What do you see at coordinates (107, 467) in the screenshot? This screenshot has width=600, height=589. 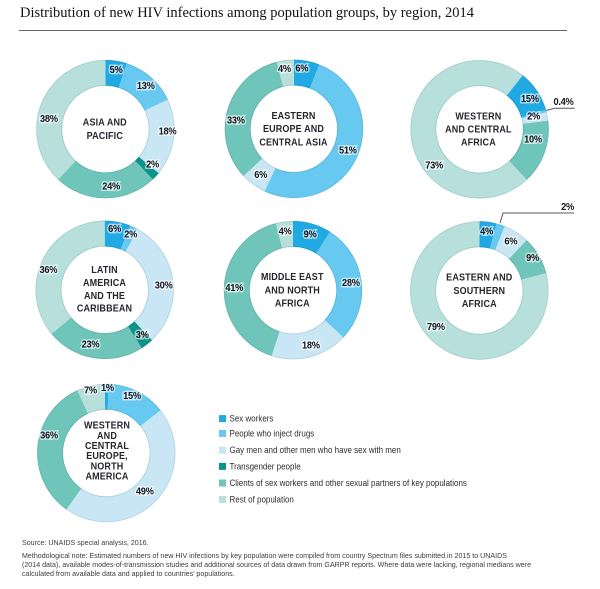 I see `svg-text: NORTH` at bounding box center [107, 467].